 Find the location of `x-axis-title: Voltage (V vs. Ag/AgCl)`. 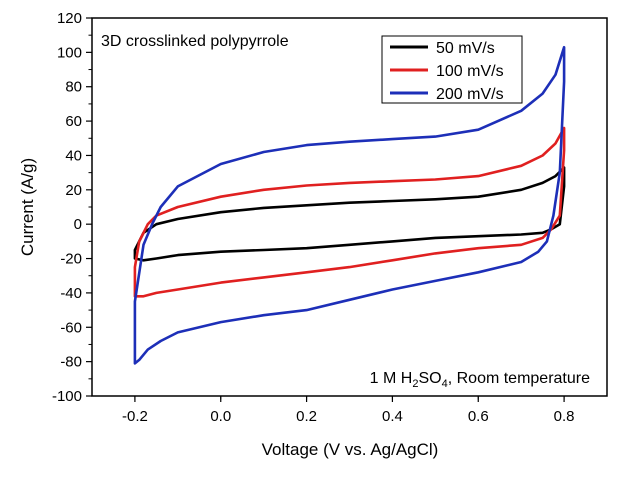

x-axis-title: Voltage (V vs. Ag/AgCl) is located at coordinates (350, 449).